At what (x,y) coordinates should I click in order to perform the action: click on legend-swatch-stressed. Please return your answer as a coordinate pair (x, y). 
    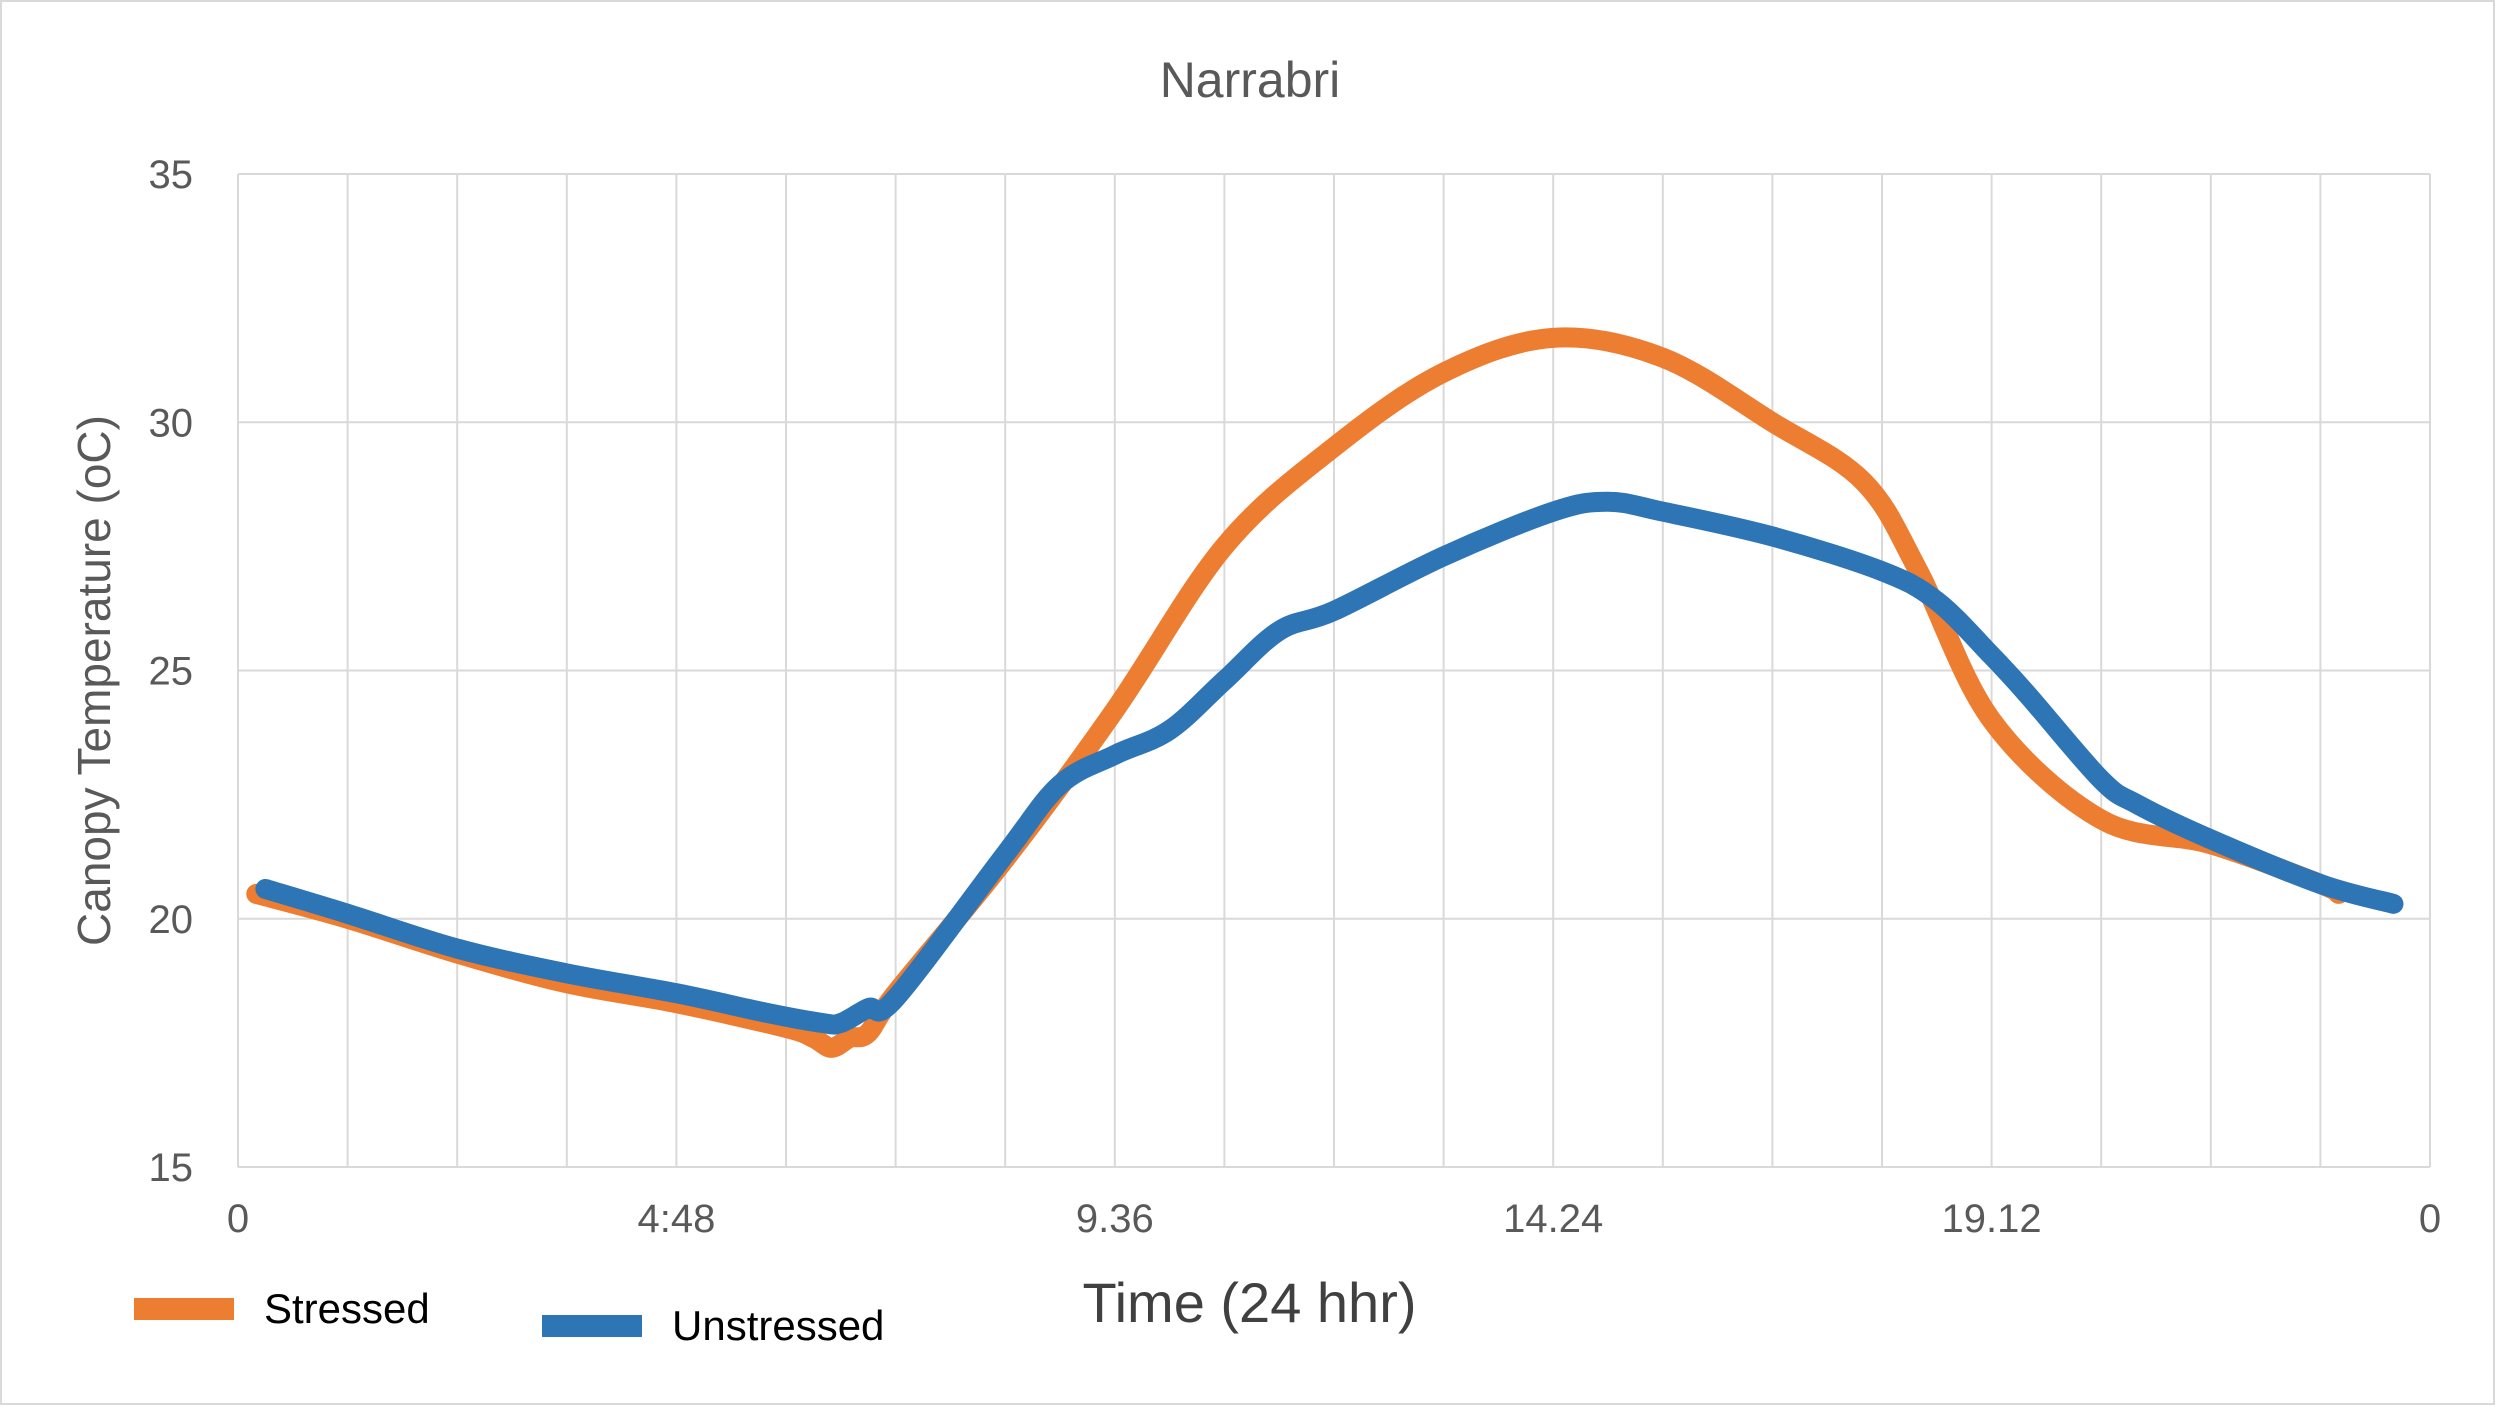
    Looking at the image, I should click on (184, 1309).